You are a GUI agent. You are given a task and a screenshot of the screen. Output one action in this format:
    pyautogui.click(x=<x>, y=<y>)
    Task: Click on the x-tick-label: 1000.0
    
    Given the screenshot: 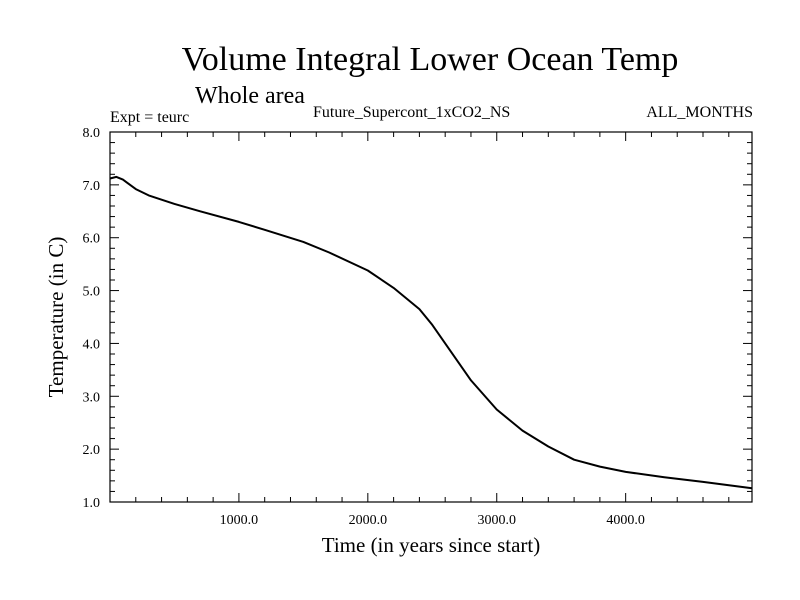 What is the action you would take?
    pyautogui.click(x=239, y=520)
    